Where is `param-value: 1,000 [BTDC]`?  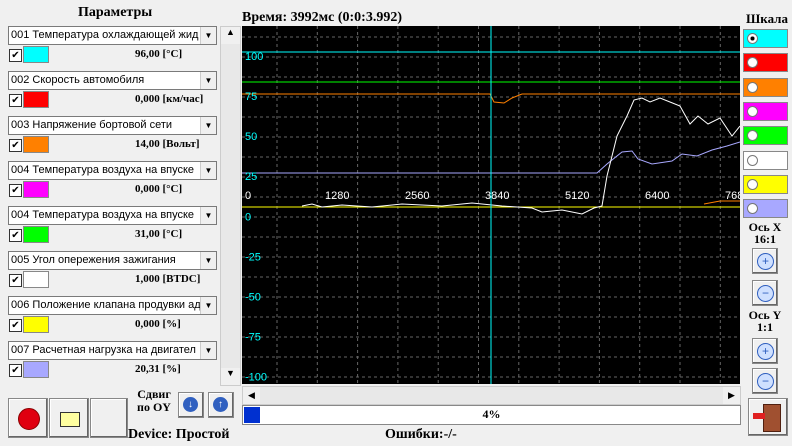
param-value: 1,000 [BTDC] is located at coordinates (168, 279).